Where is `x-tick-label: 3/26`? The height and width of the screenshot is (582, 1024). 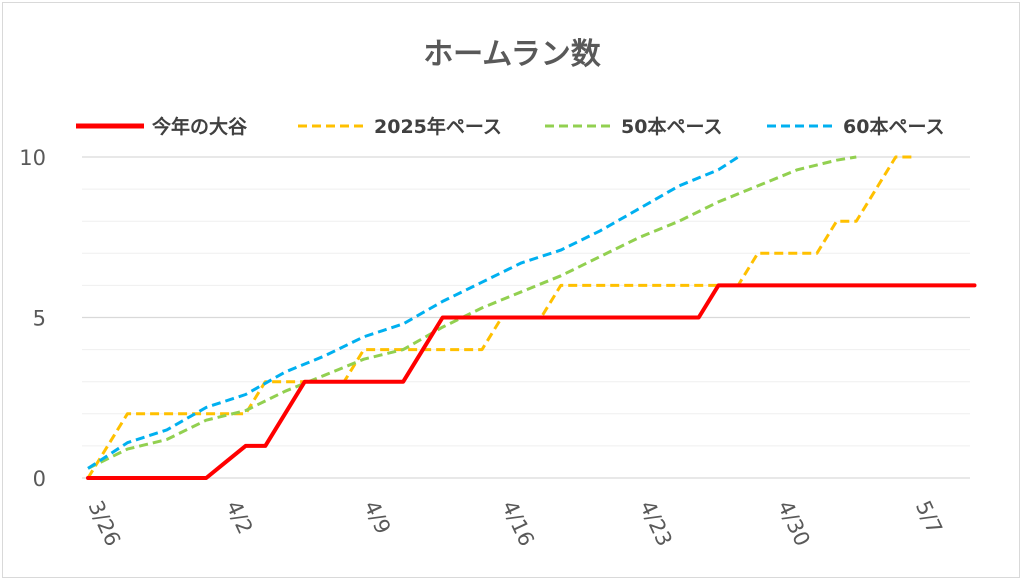
x-tick-label: 3/26 is located at coordinates (104, 523).